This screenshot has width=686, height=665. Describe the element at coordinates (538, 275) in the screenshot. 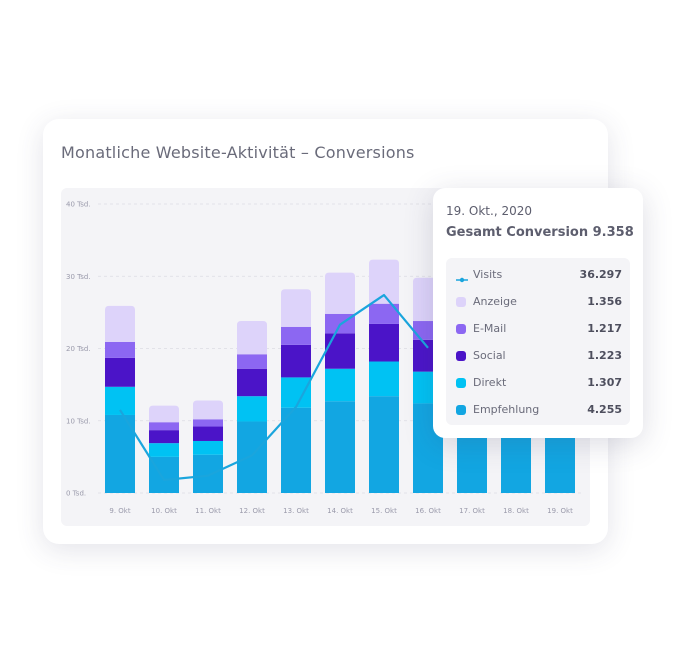

I see `tooltip-row-visits: Visits 36.297` at that location.